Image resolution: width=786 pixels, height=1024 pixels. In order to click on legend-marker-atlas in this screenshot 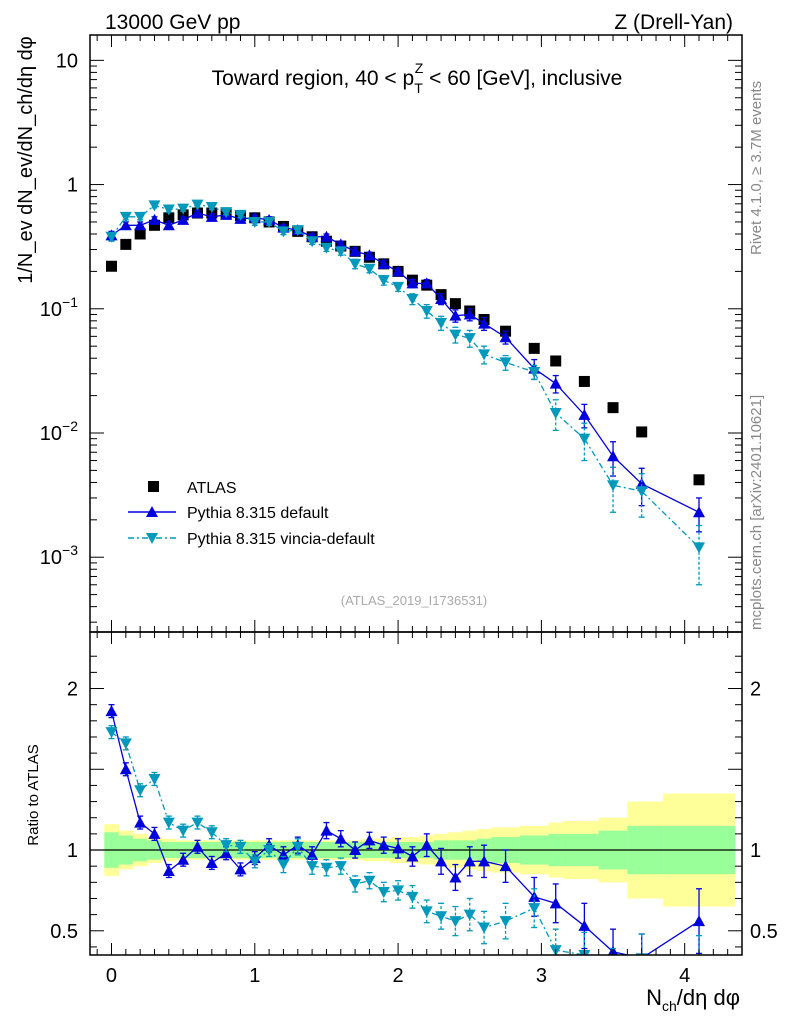, I will do `click(153, 486)`.